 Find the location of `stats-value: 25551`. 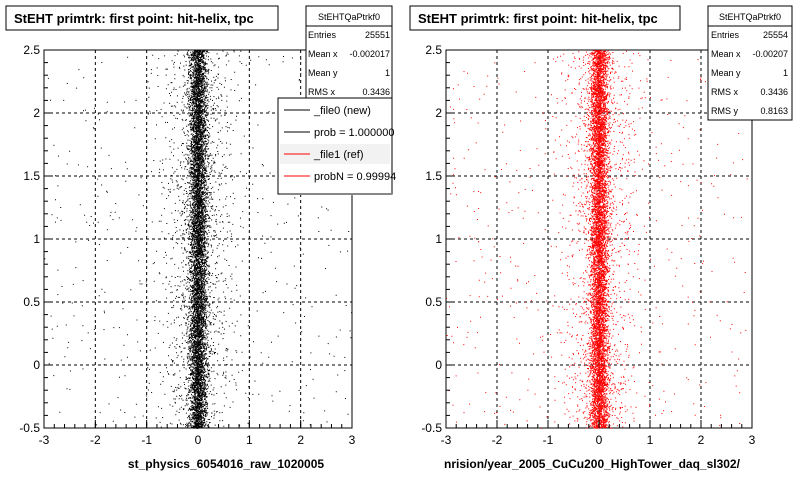

stats-value: 25551 is located at coordinates (377, 35).